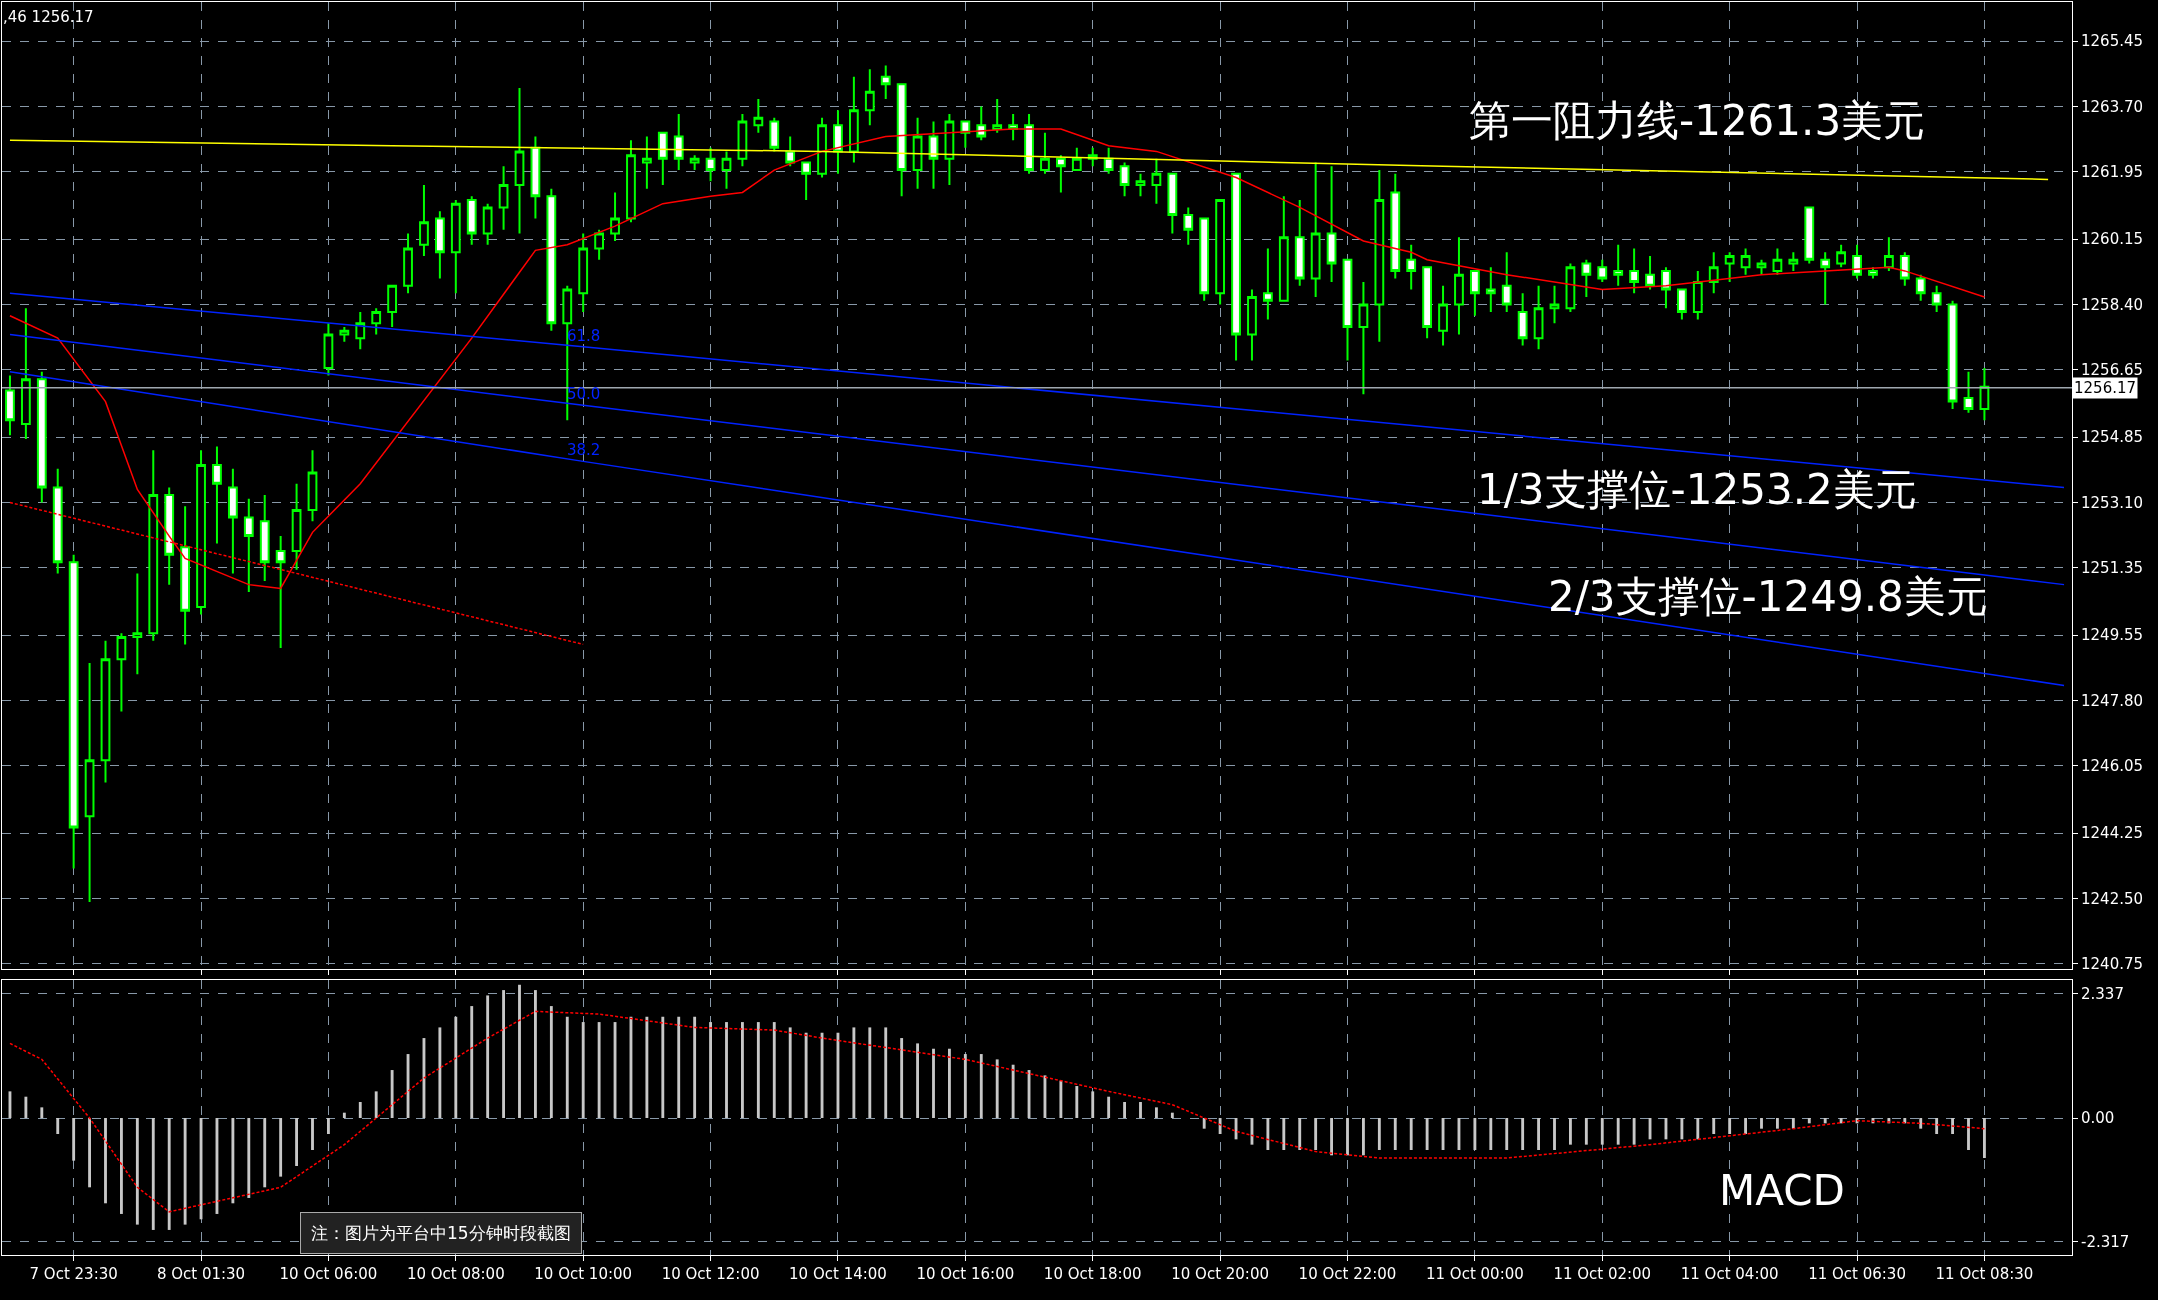 This screenshot has height=1300, width=2158. Describe the element at coordinates (2112, 437) in the screenshot. I see `y-tick-label: 1254.85` at that location.